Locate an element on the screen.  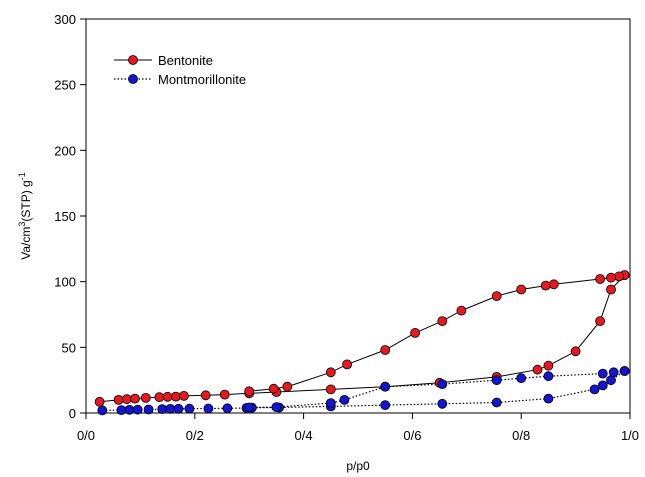
x-tick-label: 0/0 is located at coordinates (86, 435).